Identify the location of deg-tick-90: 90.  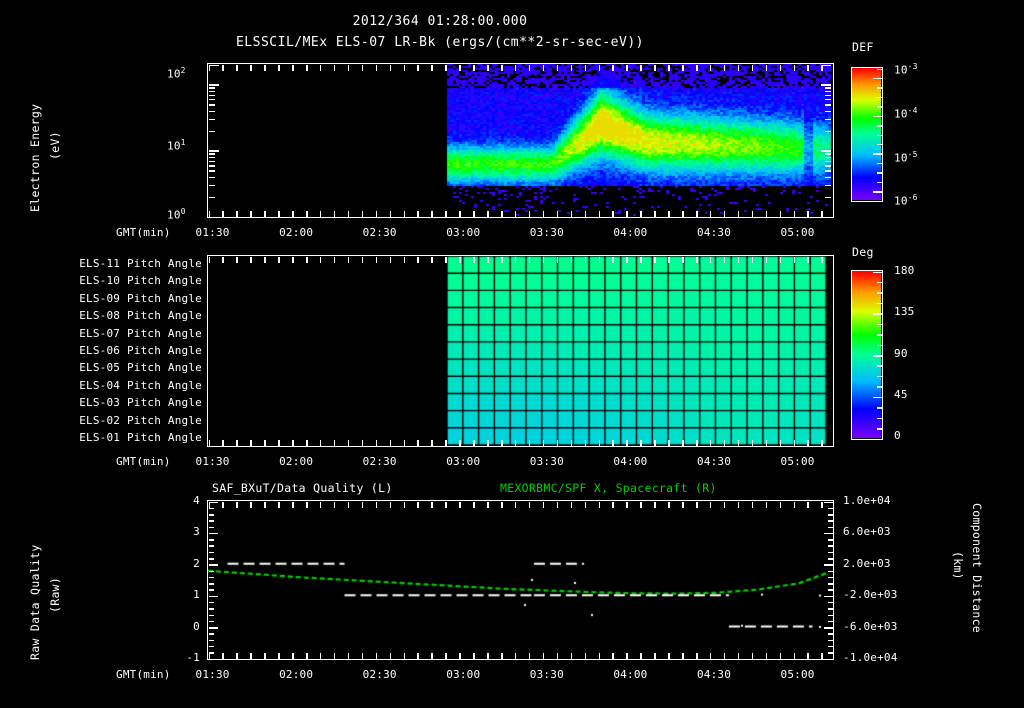
(901, 353).